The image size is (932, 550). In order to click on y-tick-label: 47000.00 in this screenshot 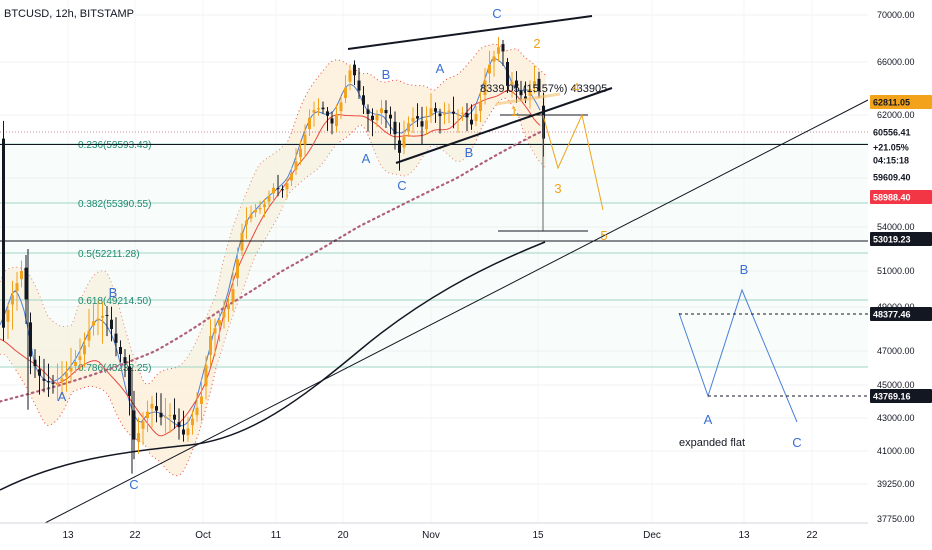, I will do `click(896, 351)`.